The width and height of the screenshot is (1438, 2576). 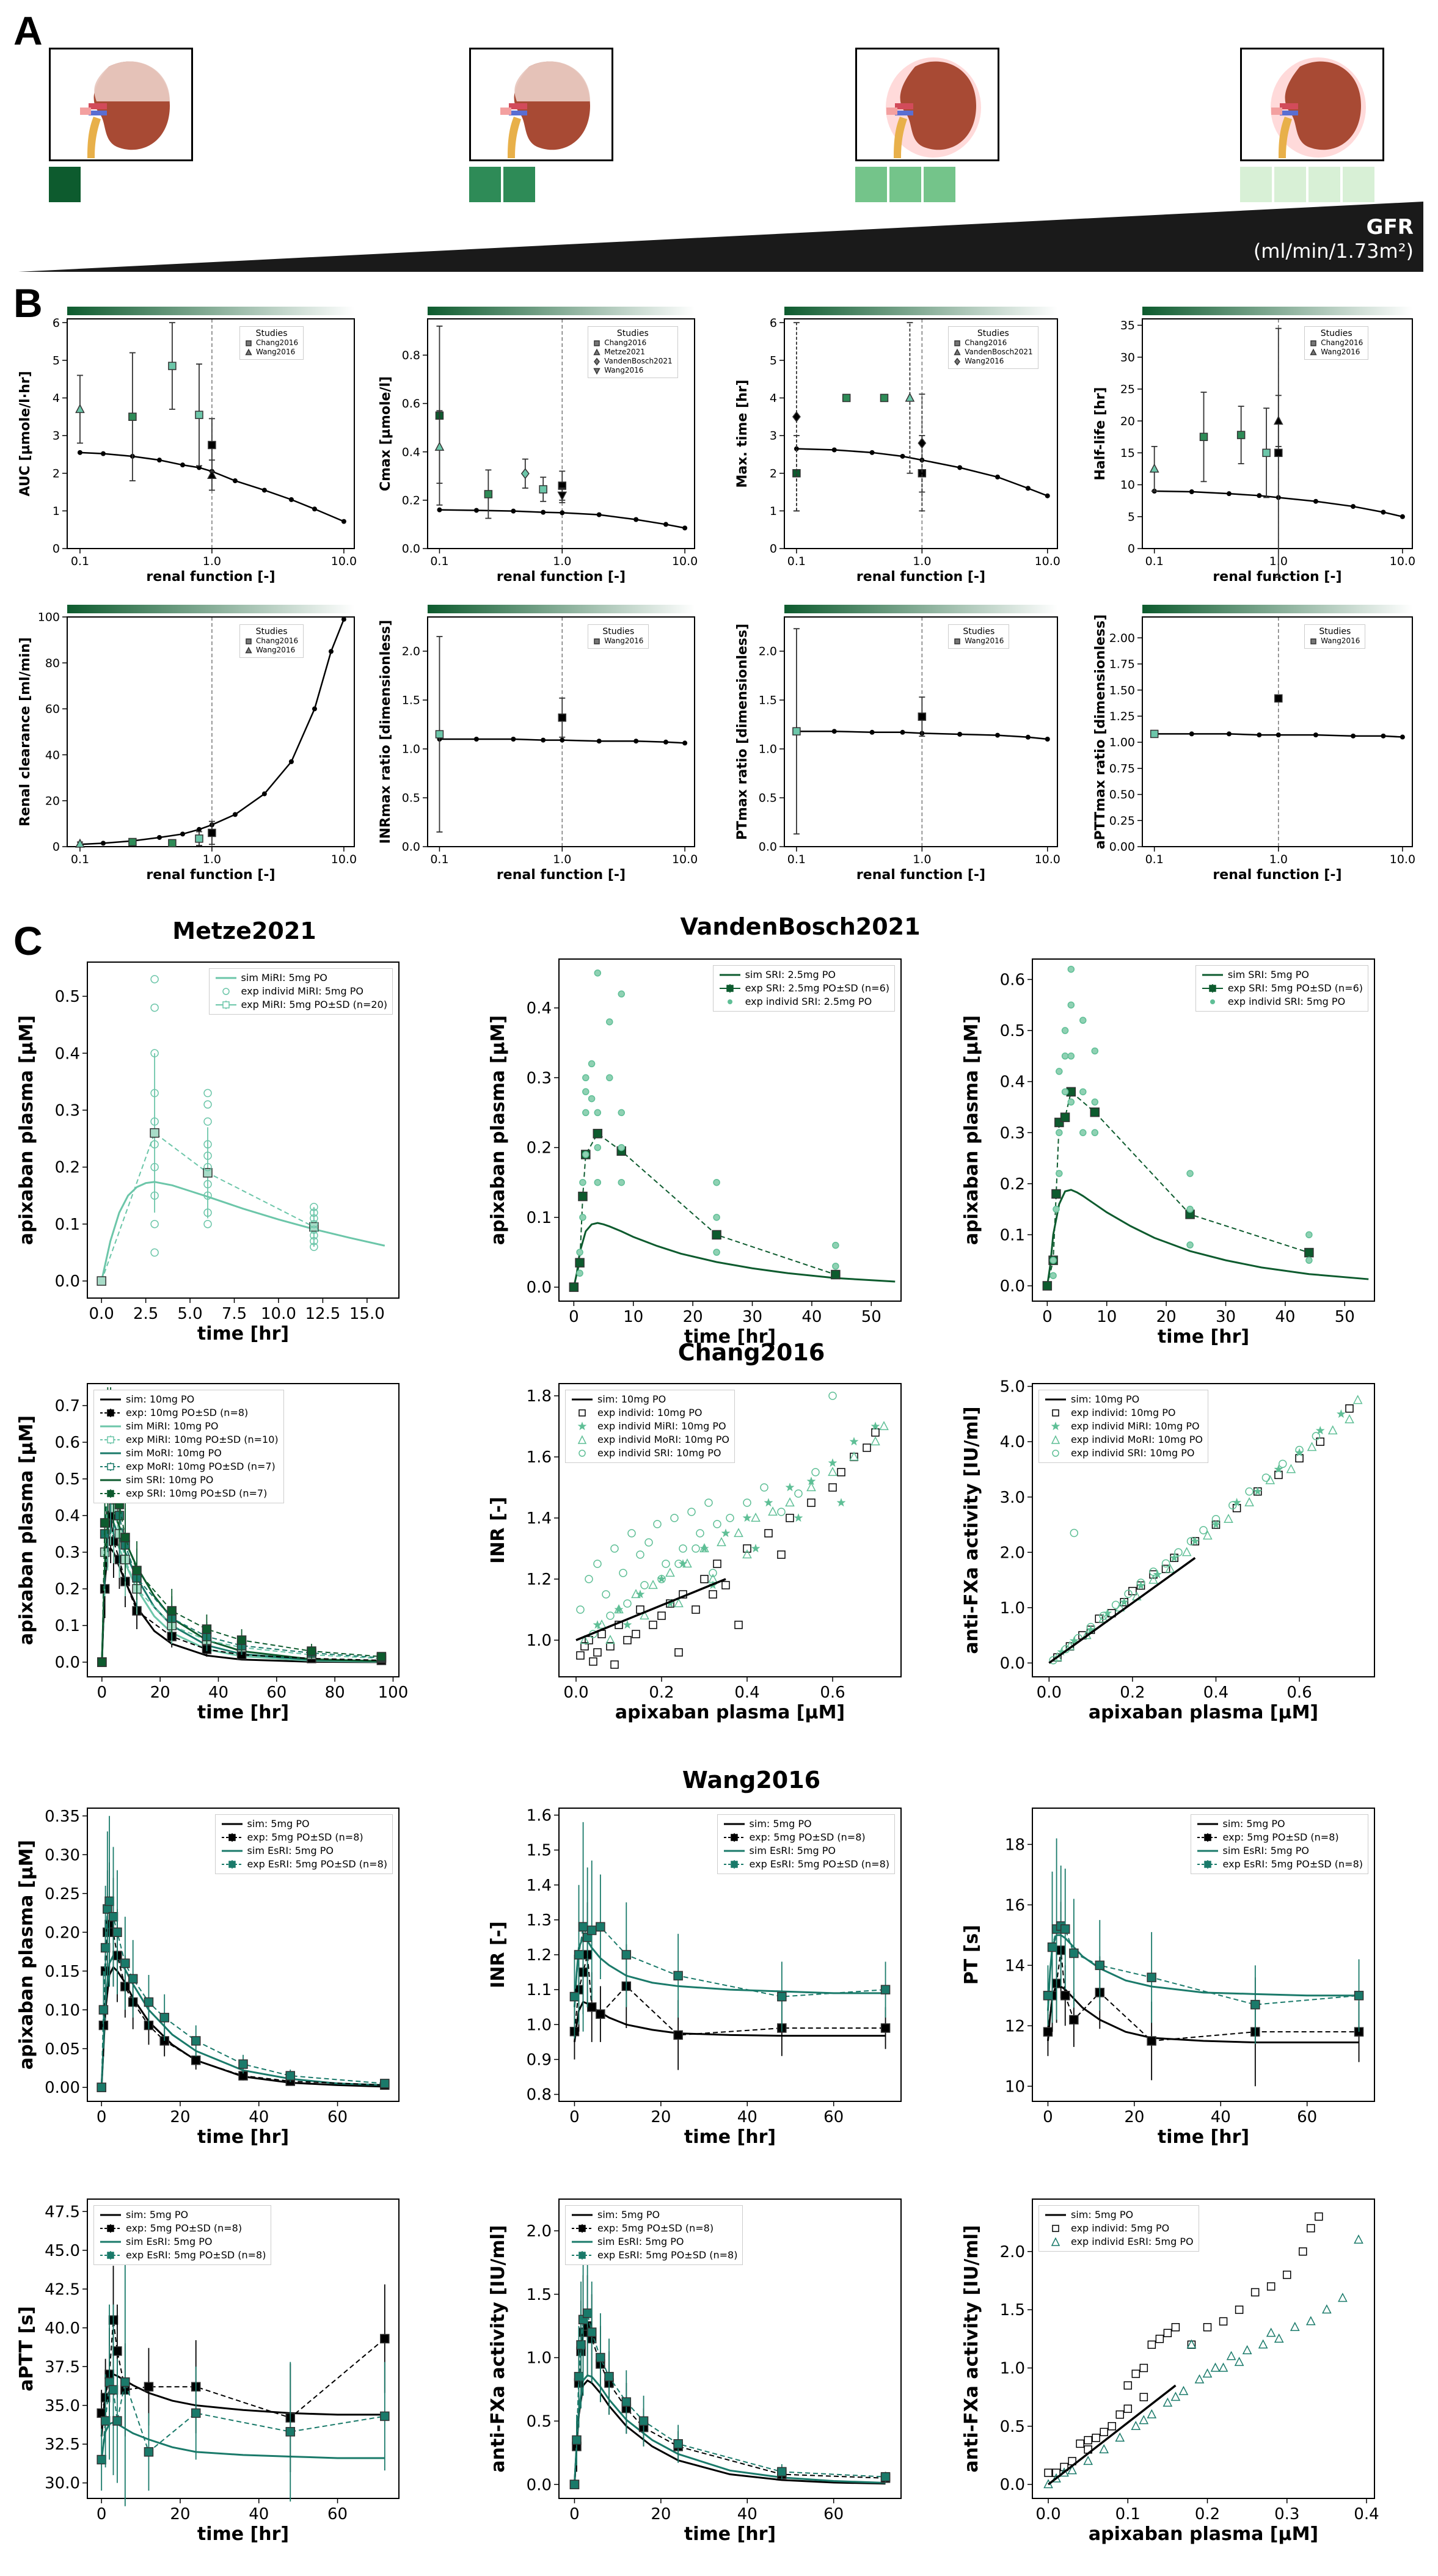 I want to click on y-tick-label: 1.0, so click(x=411, y=750).